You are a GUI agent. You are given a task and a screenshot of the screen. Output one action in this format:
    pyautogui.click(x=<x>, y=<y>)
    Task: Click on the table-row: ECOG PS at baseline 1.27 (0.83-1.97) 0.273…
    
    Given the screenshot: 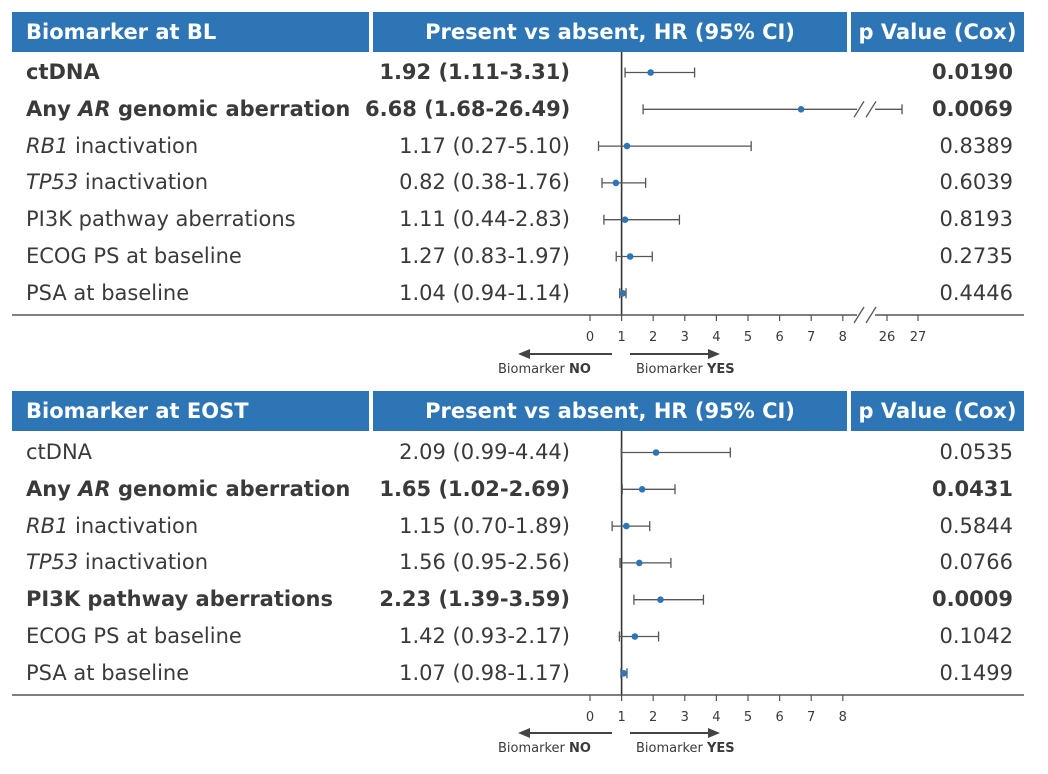 What is the action you would take?
    pyautogui.click(x=524, y=256)
    